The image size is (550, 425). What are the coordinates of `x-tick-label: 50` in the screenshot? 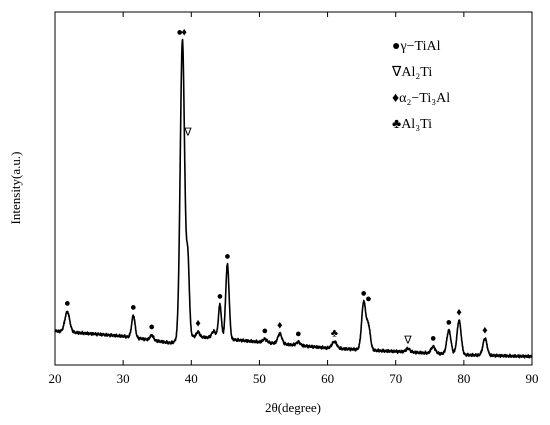 It's located at (259, 378).